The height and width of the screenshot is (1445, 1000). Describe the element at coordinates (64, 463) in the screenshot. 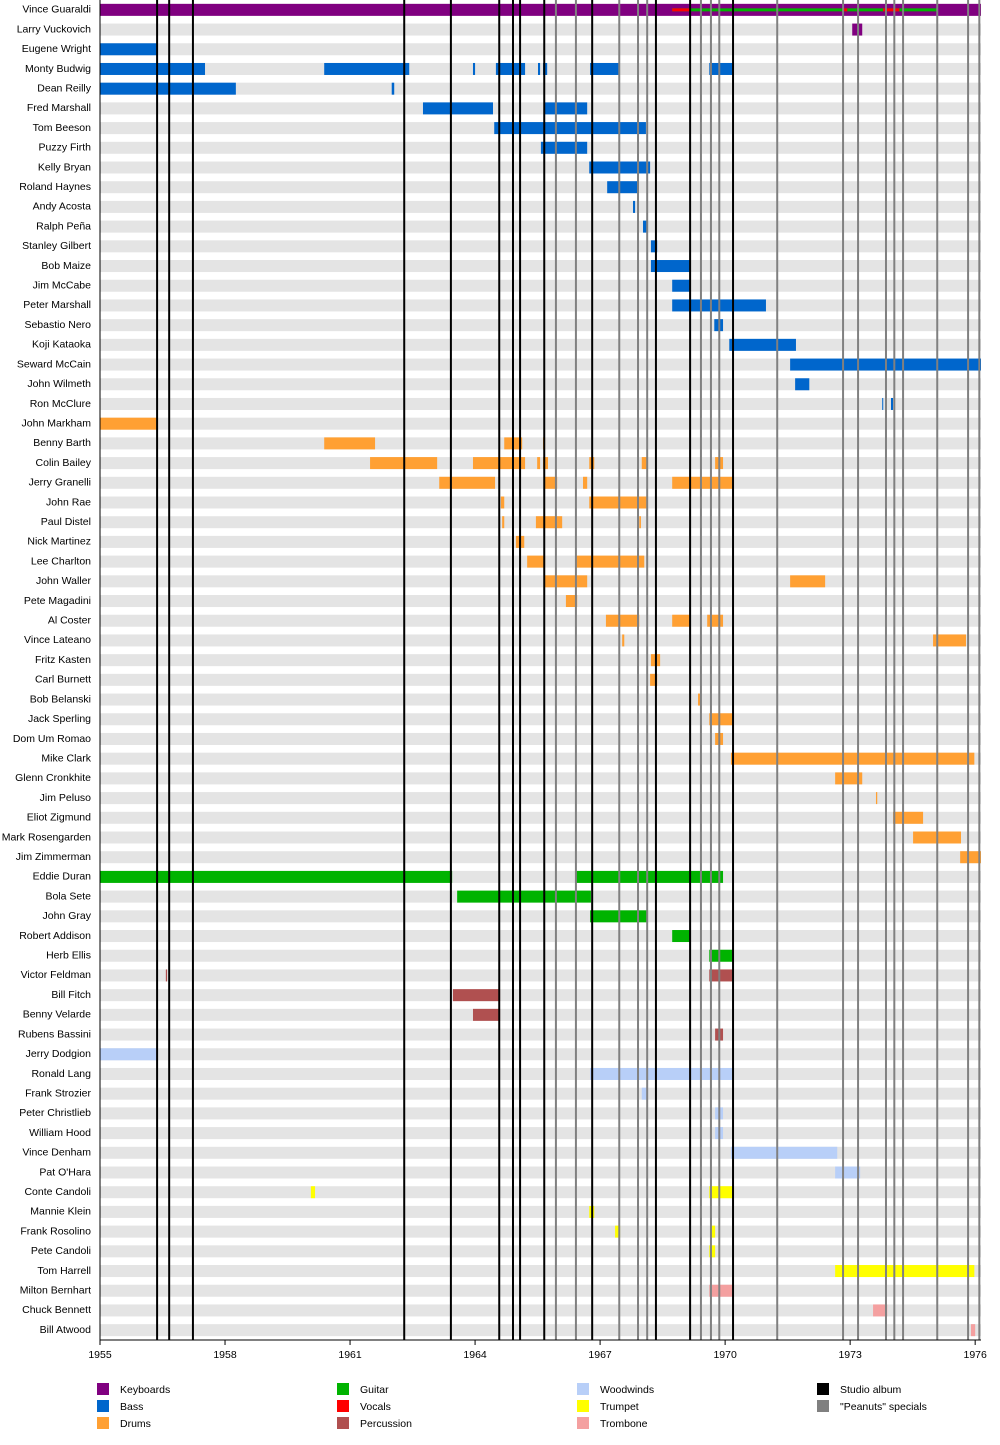

I see `member-label: Colin Bailey` at that location.